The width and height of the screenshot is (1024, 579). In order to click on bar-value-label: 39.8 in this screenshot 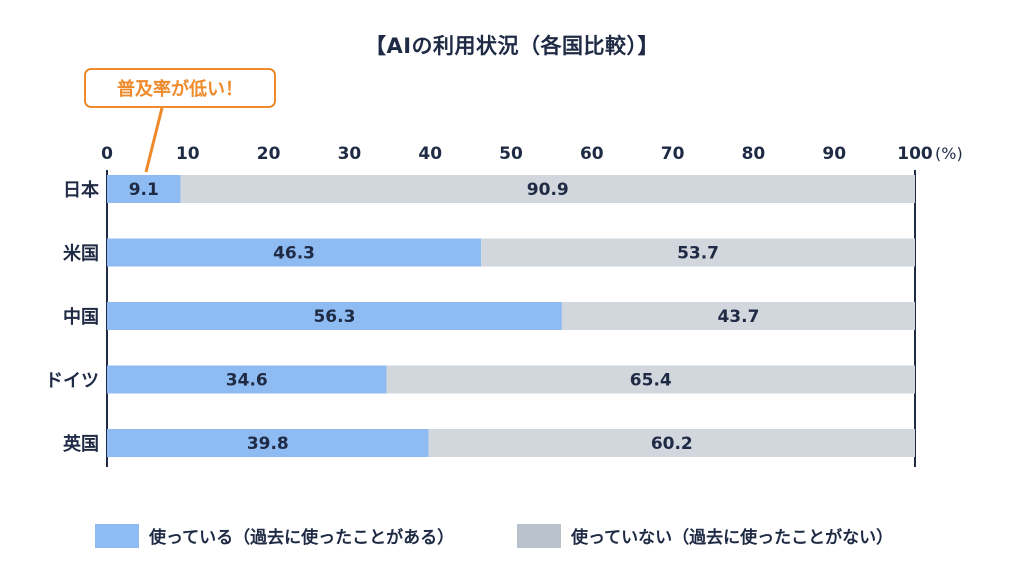, I will do `click(268, 444)`.